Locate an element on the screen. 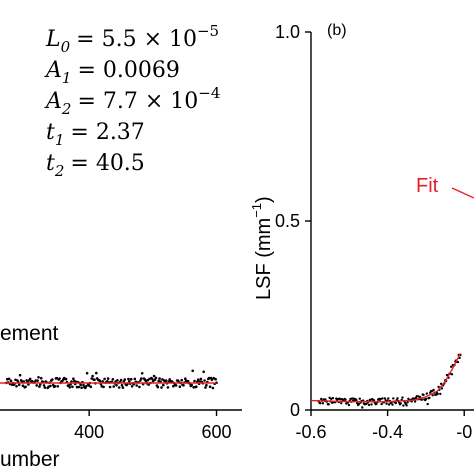 The height and width of the screenshot is (474, 474). panel-b-measurement-points is located at coordinates (389, 381).